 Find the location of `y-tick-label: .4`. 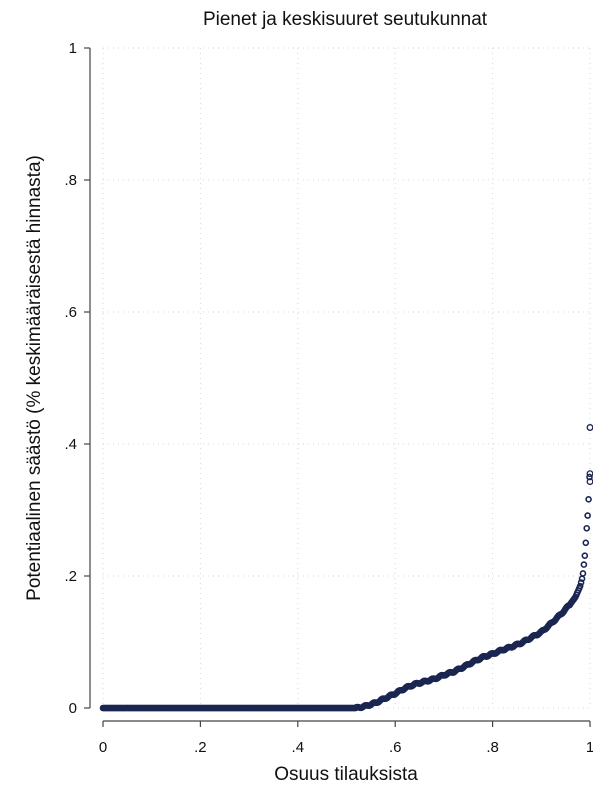

y-tick-label: .4 is located at coordinates (70, 444).